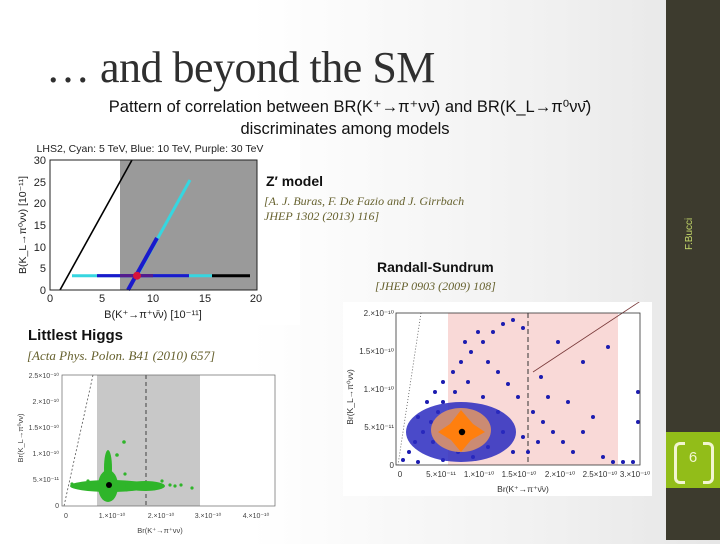 This screenshot has height=544, width=720. Describe the element at coordinates (708, 463) in the screenshot. I see `right-bracket-icon` at that location.